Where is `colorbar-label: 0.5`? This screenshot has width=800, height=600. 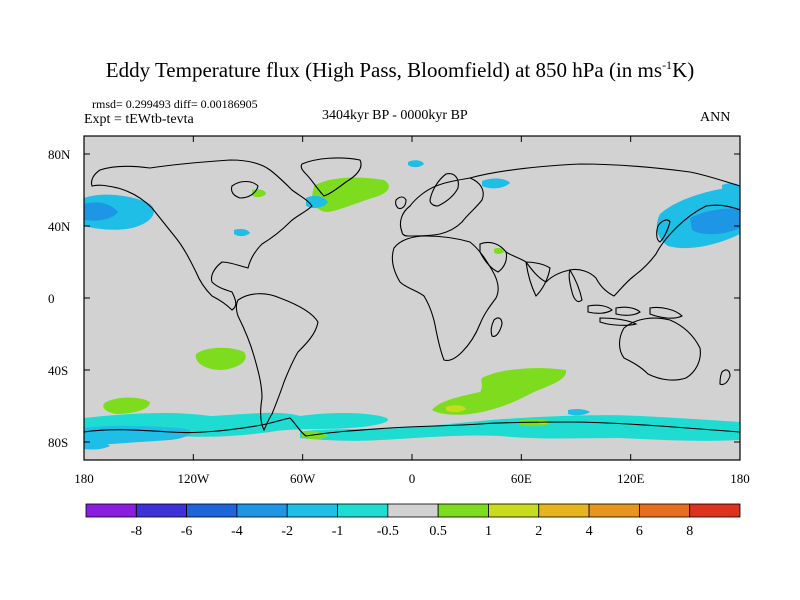
colorbar-label: 0.5 is located at coordinates (438, 531).